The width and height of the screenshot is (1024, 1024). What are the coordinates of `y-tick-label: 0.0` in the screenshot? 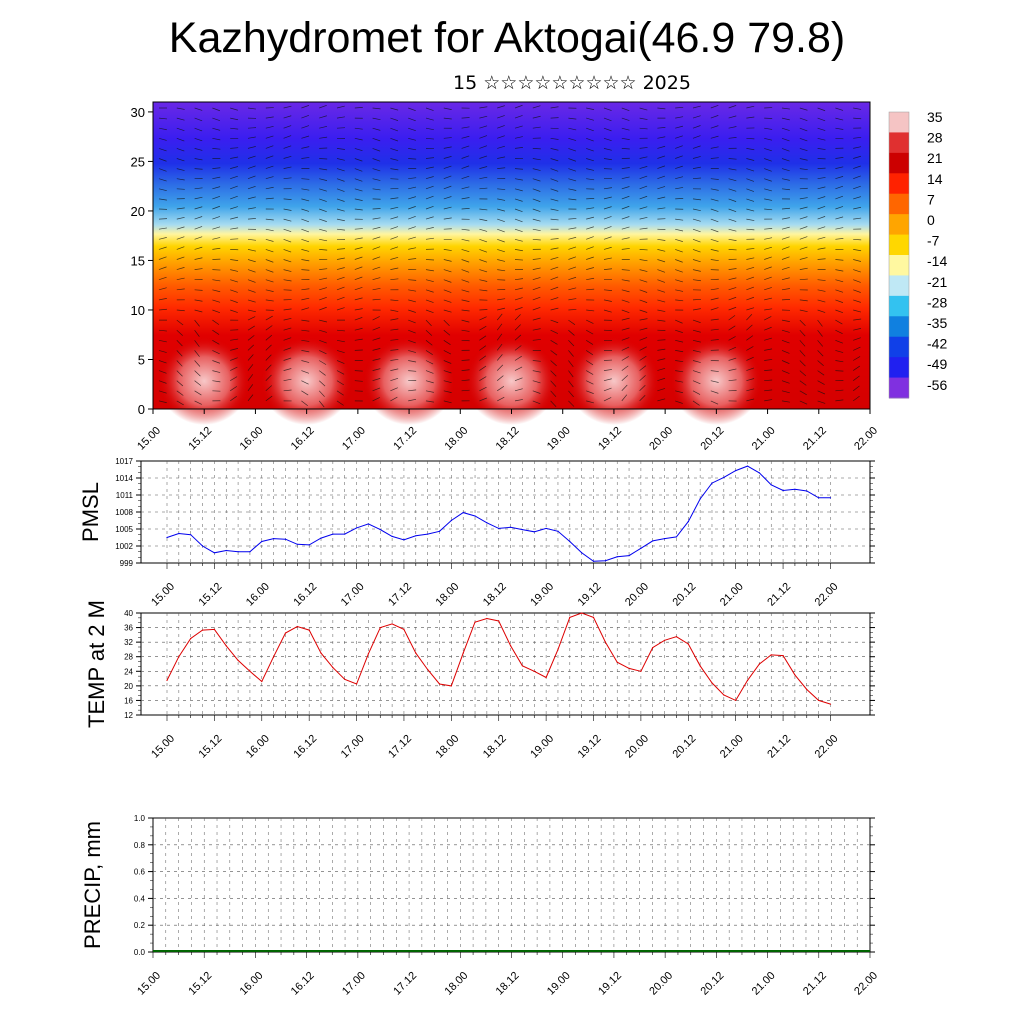 It's located at (140, 952).